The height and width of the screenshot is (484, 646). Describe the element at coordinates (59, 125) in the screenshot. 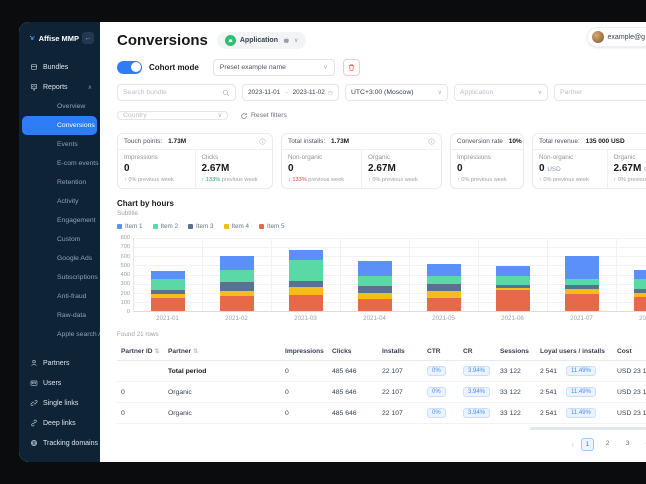

I see `sidebar-item-conversions: Conversions` at that location.